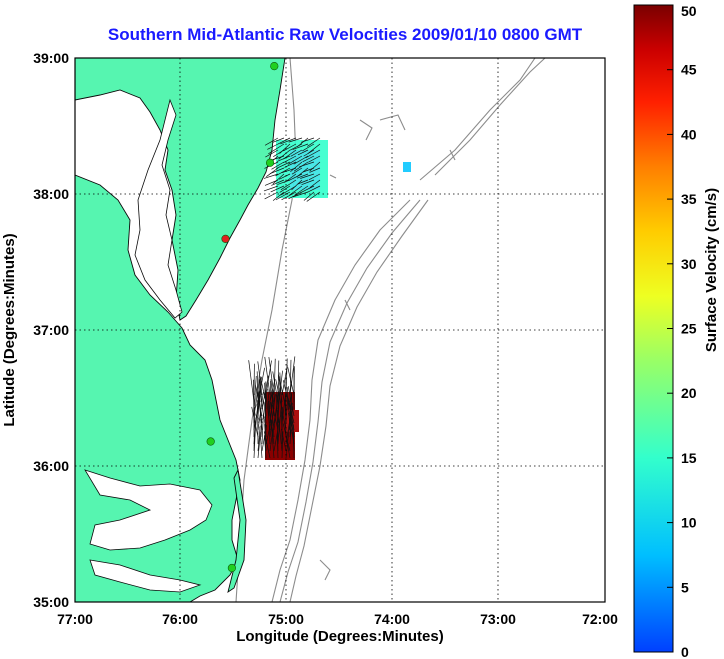 The width and height of the screenshot is (724, 659). What do you see at coordinates (689, 199) in the screenshot?
I see `colorbar-tick-label: 35` at bounding box center [689, 199].